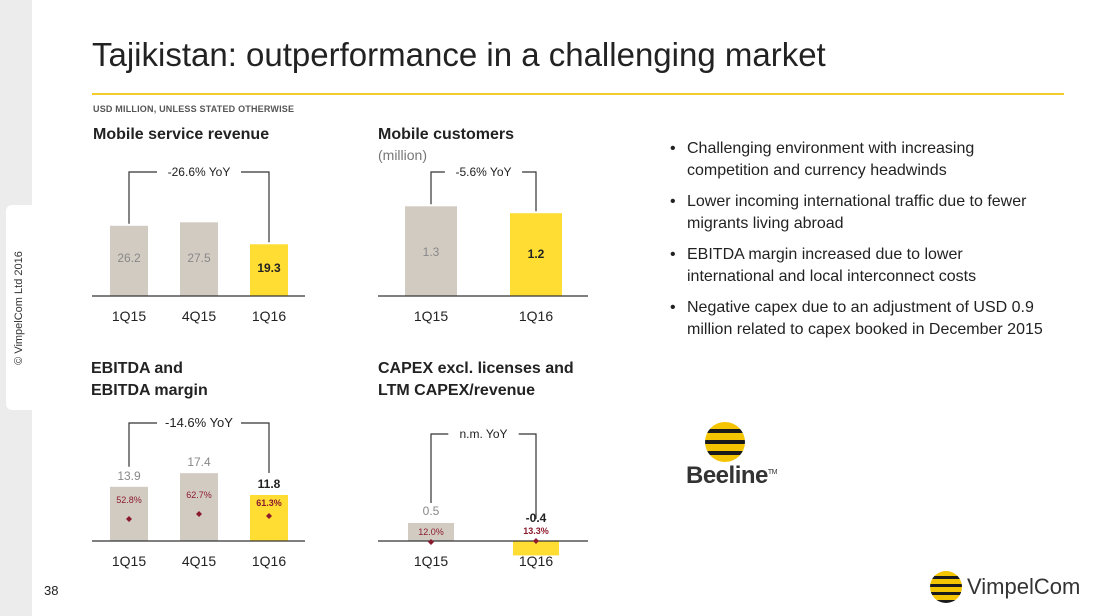  What do you see at coordinates (1024, 586) in the screenshot?
I see `vimpelcom-wordmark: VimpelCom` at bounding box center [1024, 586].